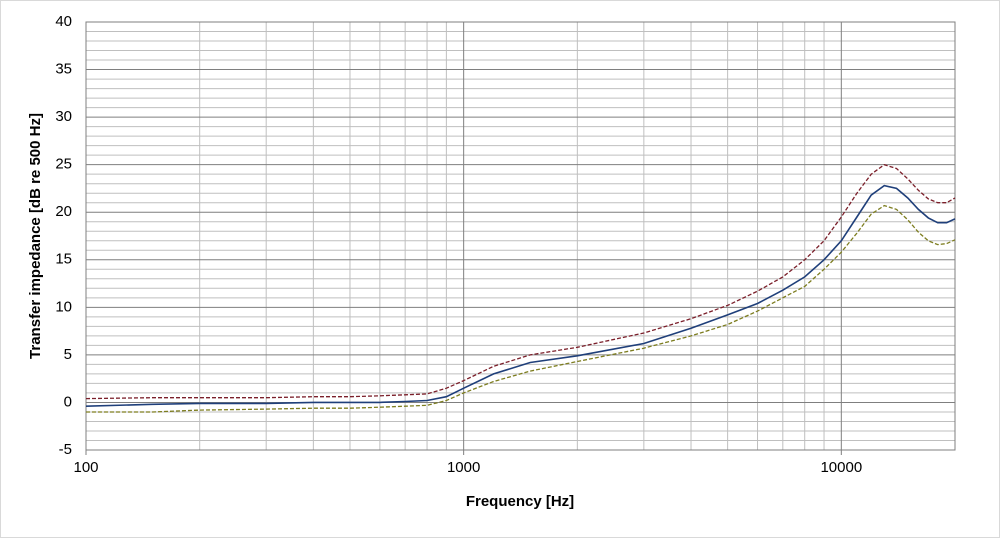  What do you see at coordinates (63, 21) in the screenshot?
I see `y-tick-label: 40` at bounding box center [63, 21].